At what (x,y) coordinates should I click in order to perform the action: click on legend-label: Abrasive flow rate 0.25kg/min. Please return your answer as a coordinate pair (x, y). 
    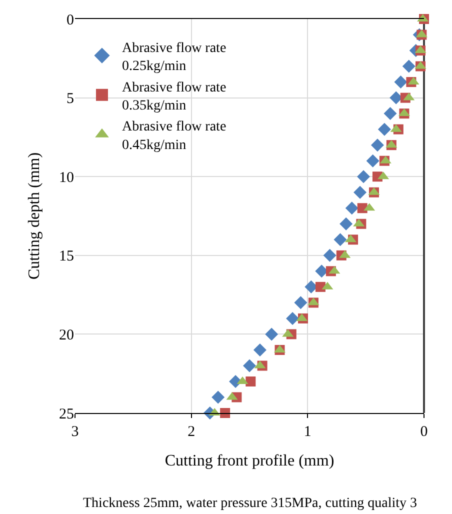
    Looking at the image, I should click on (174, 57).